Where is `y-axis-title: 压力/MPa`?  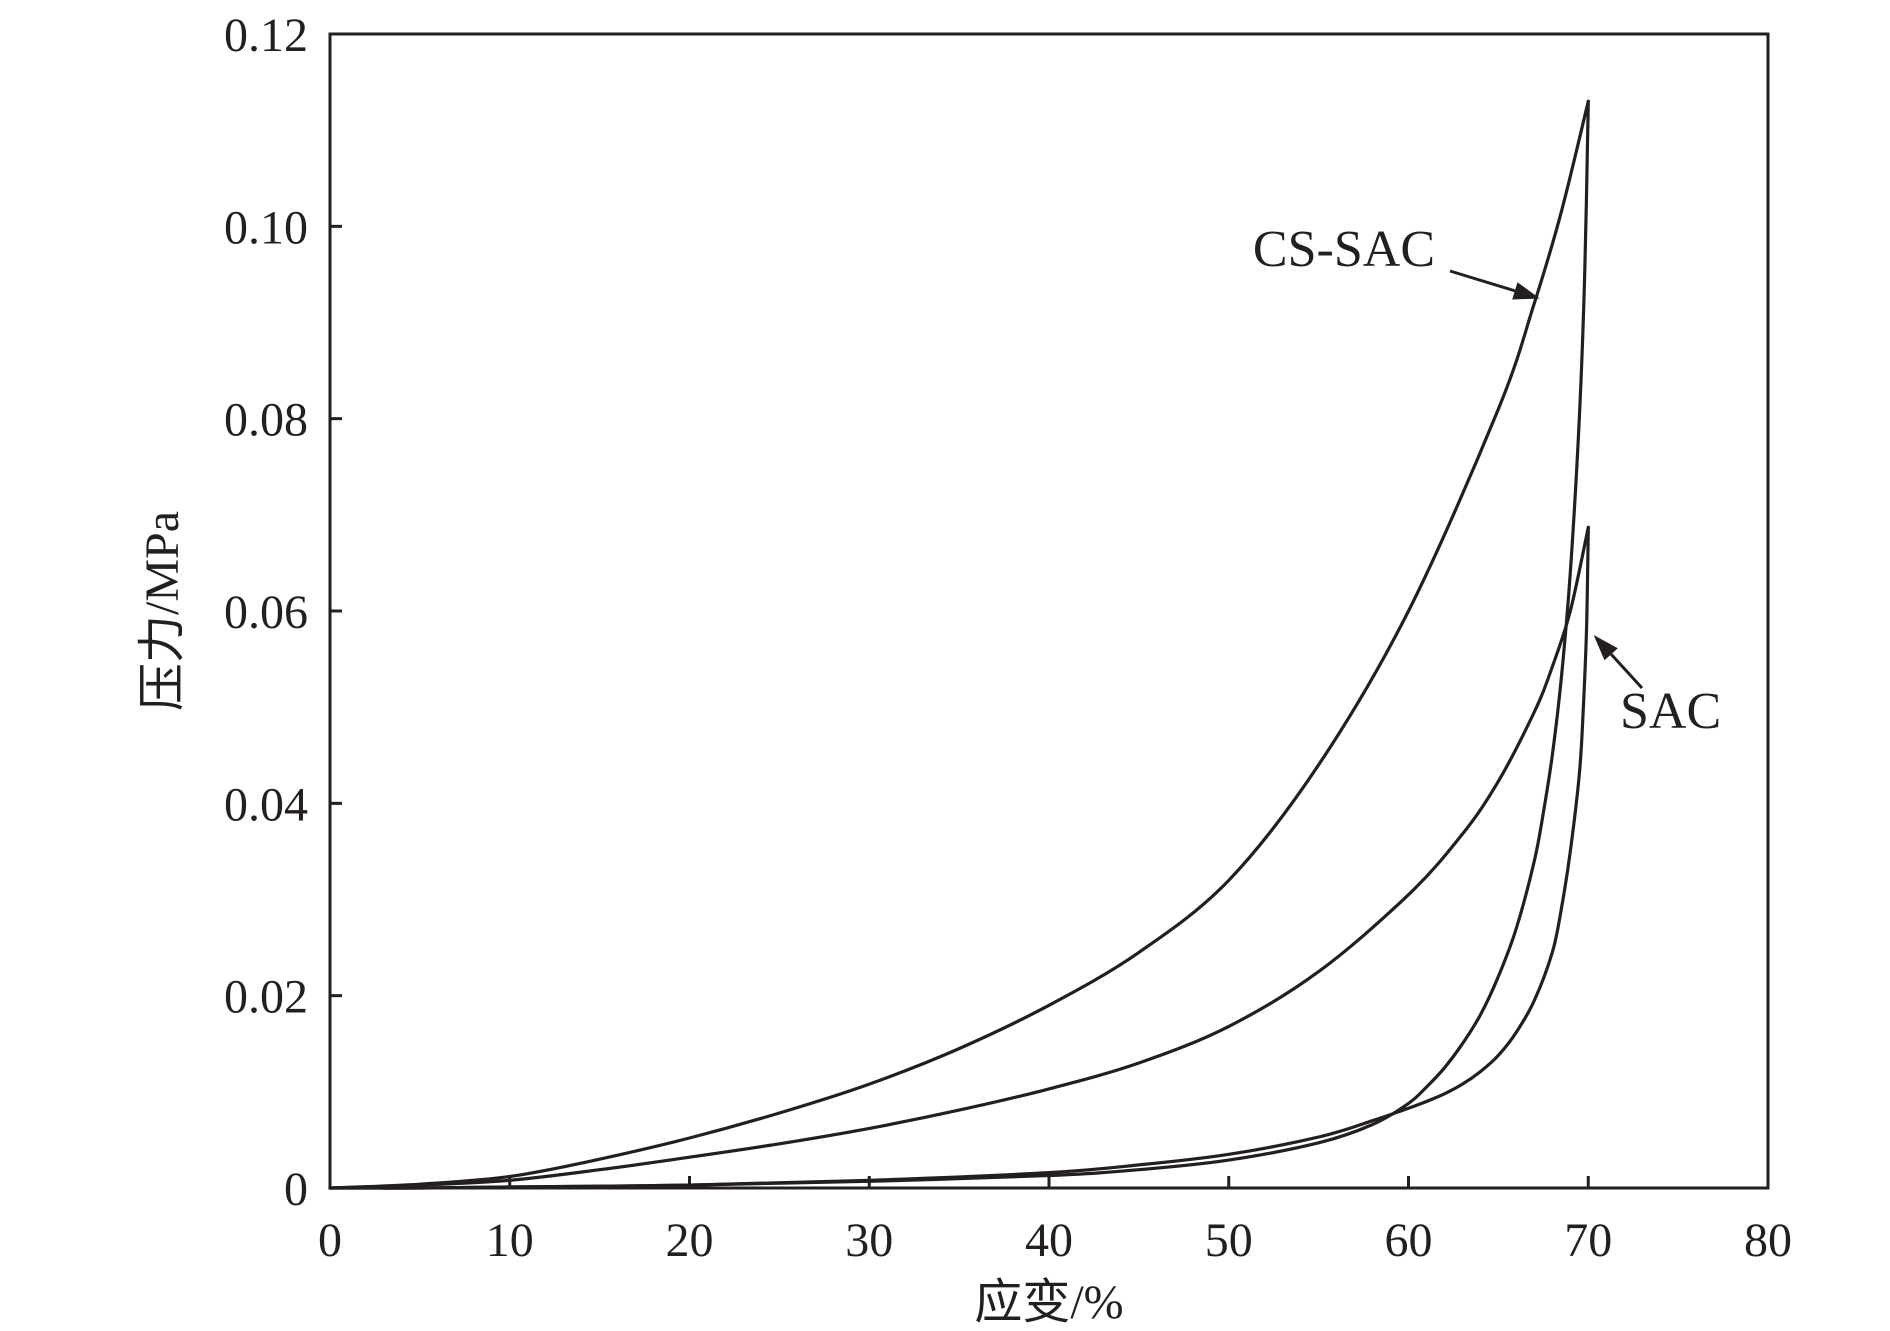 y-axis-title: 压力/MPa is located at coordinates (162, 611).